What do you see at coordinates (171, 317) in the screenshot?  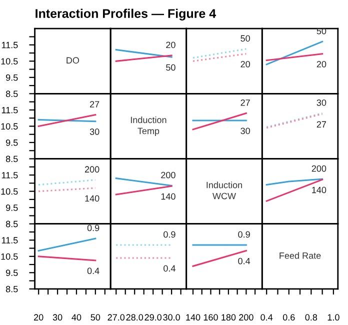 I see `x-tick-label: 30.0` at bounding box center [171, 317].